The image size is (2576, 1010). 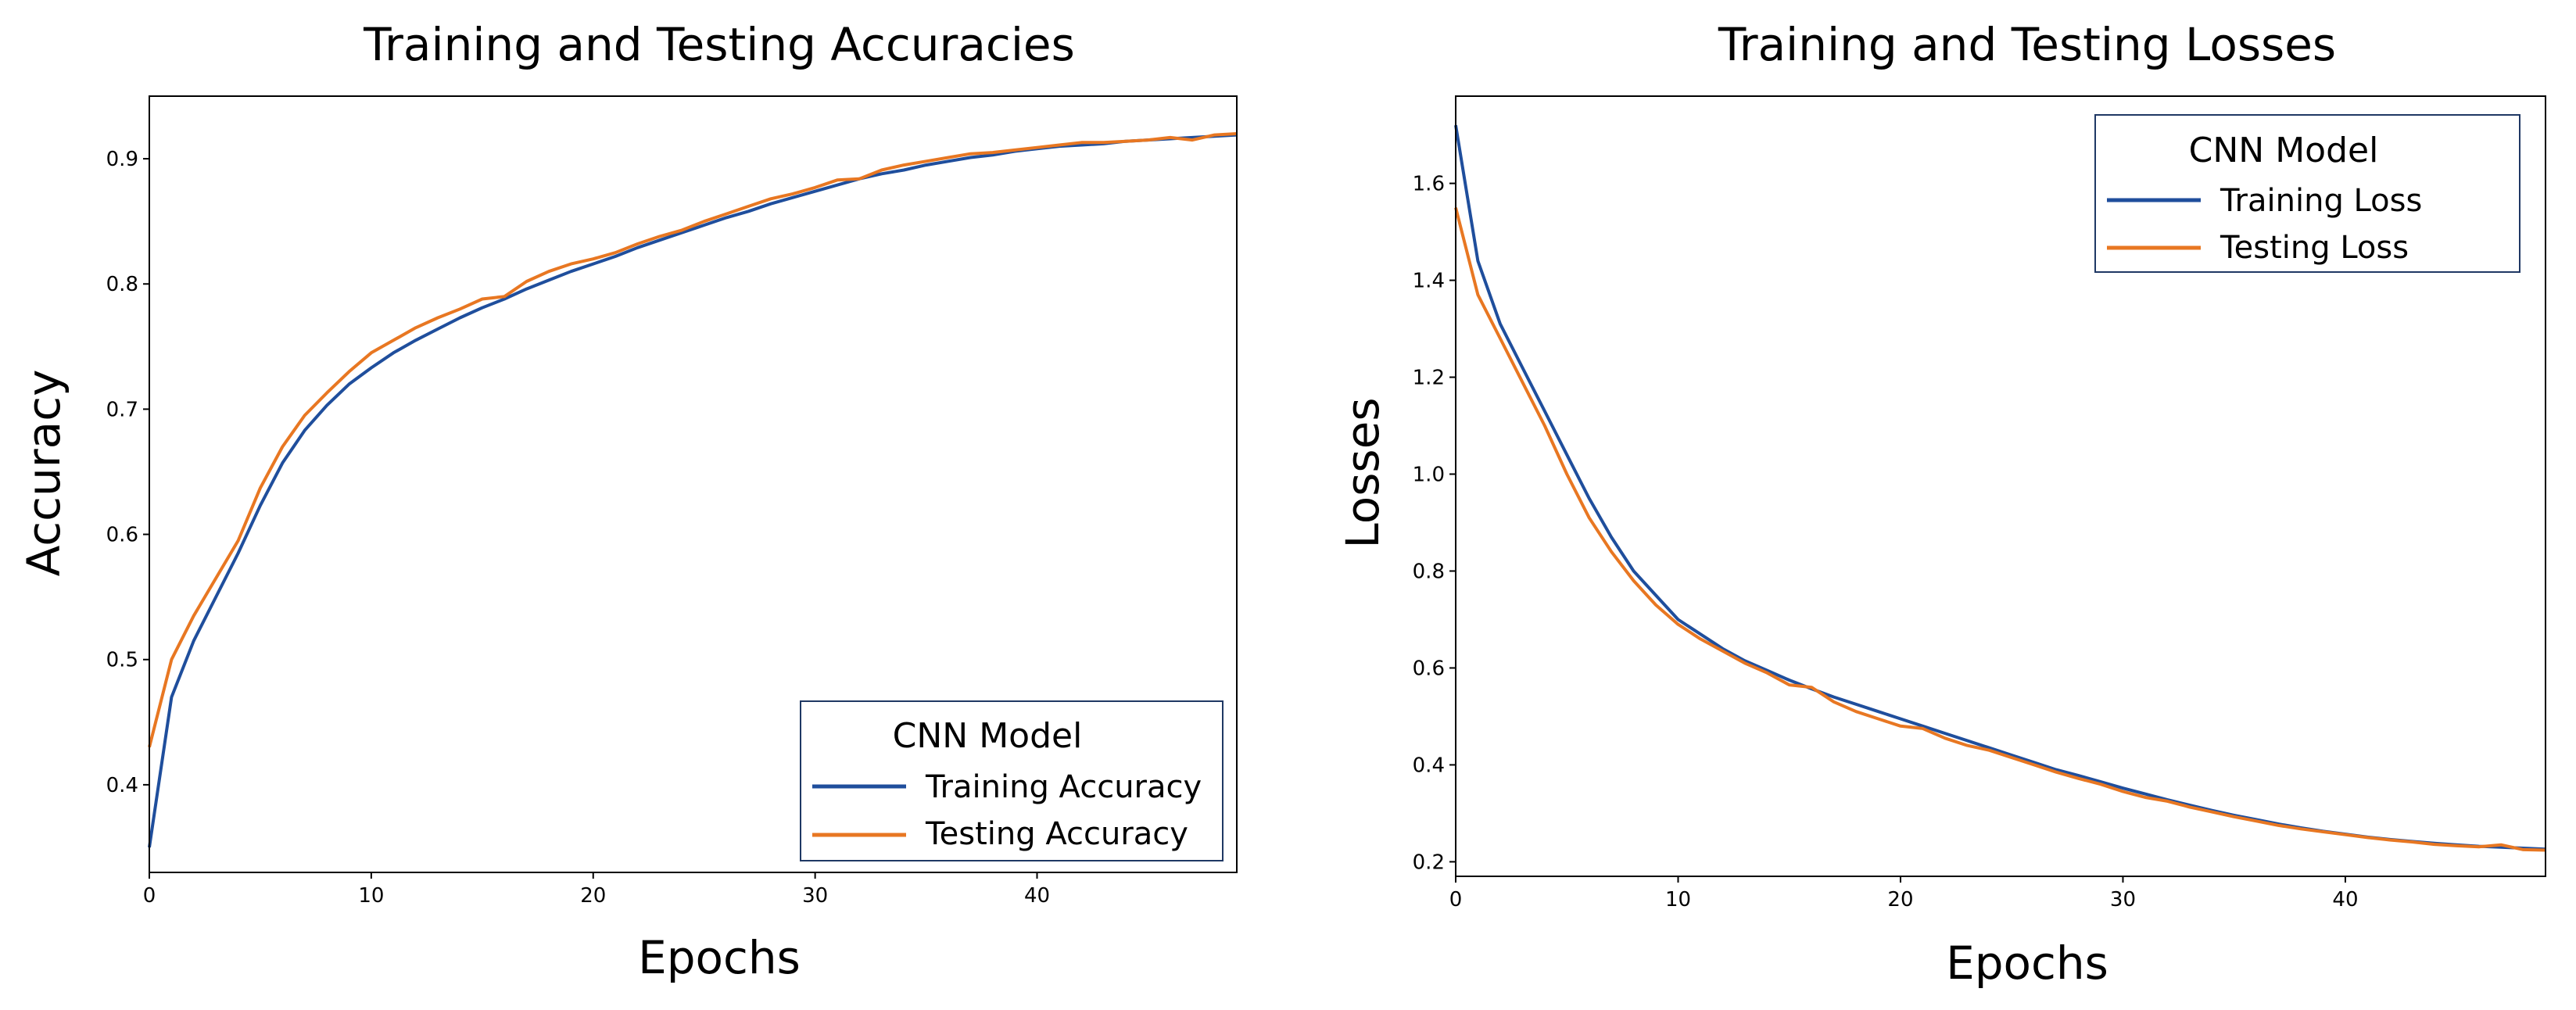 I want to click on y-tick-label: 0.7, so click(x=122, y=410).